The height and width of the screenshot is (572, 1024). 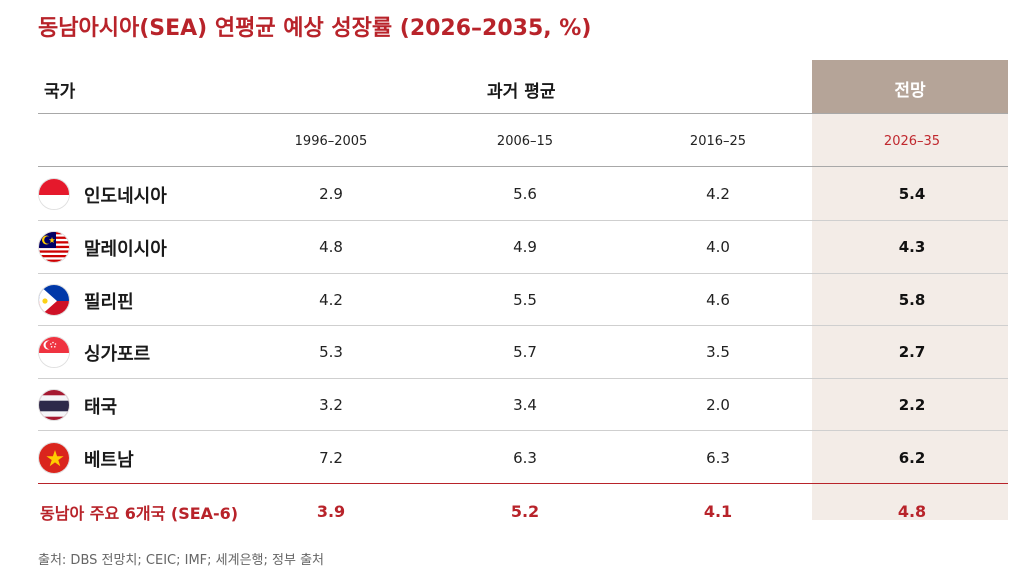 I want to click on value-2026-35: 5.8, so click(x=912, y=300).